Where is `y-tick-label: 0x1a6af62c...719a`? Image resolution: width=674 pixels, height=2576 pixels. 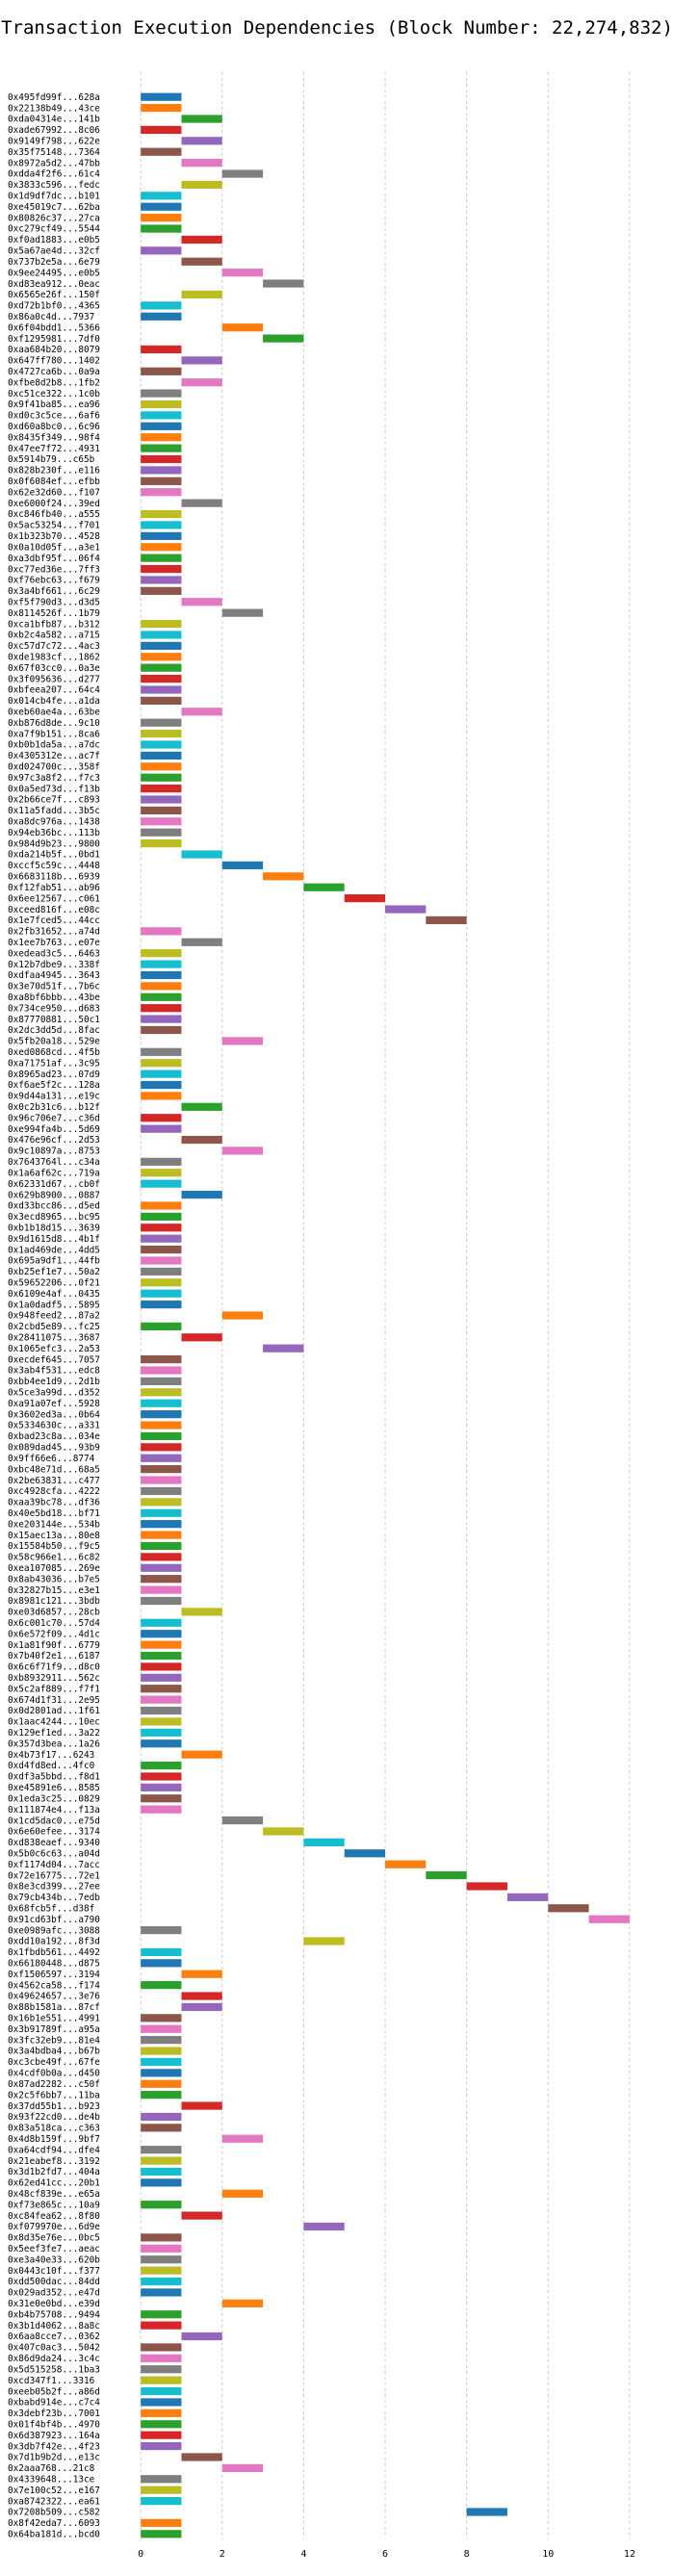 y-tick-label: 0x1a6af62c...719a is located at coordinates (54, 1173).